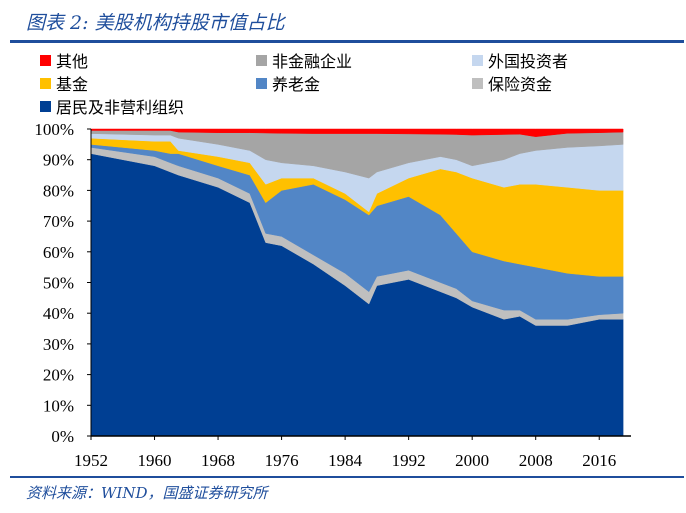 The image size is (686, 513). Describe the element at coordinates (147, 493) in the screenshot. I see `source-note: 资料来源：WIND，国盛证券研究所` at that location.